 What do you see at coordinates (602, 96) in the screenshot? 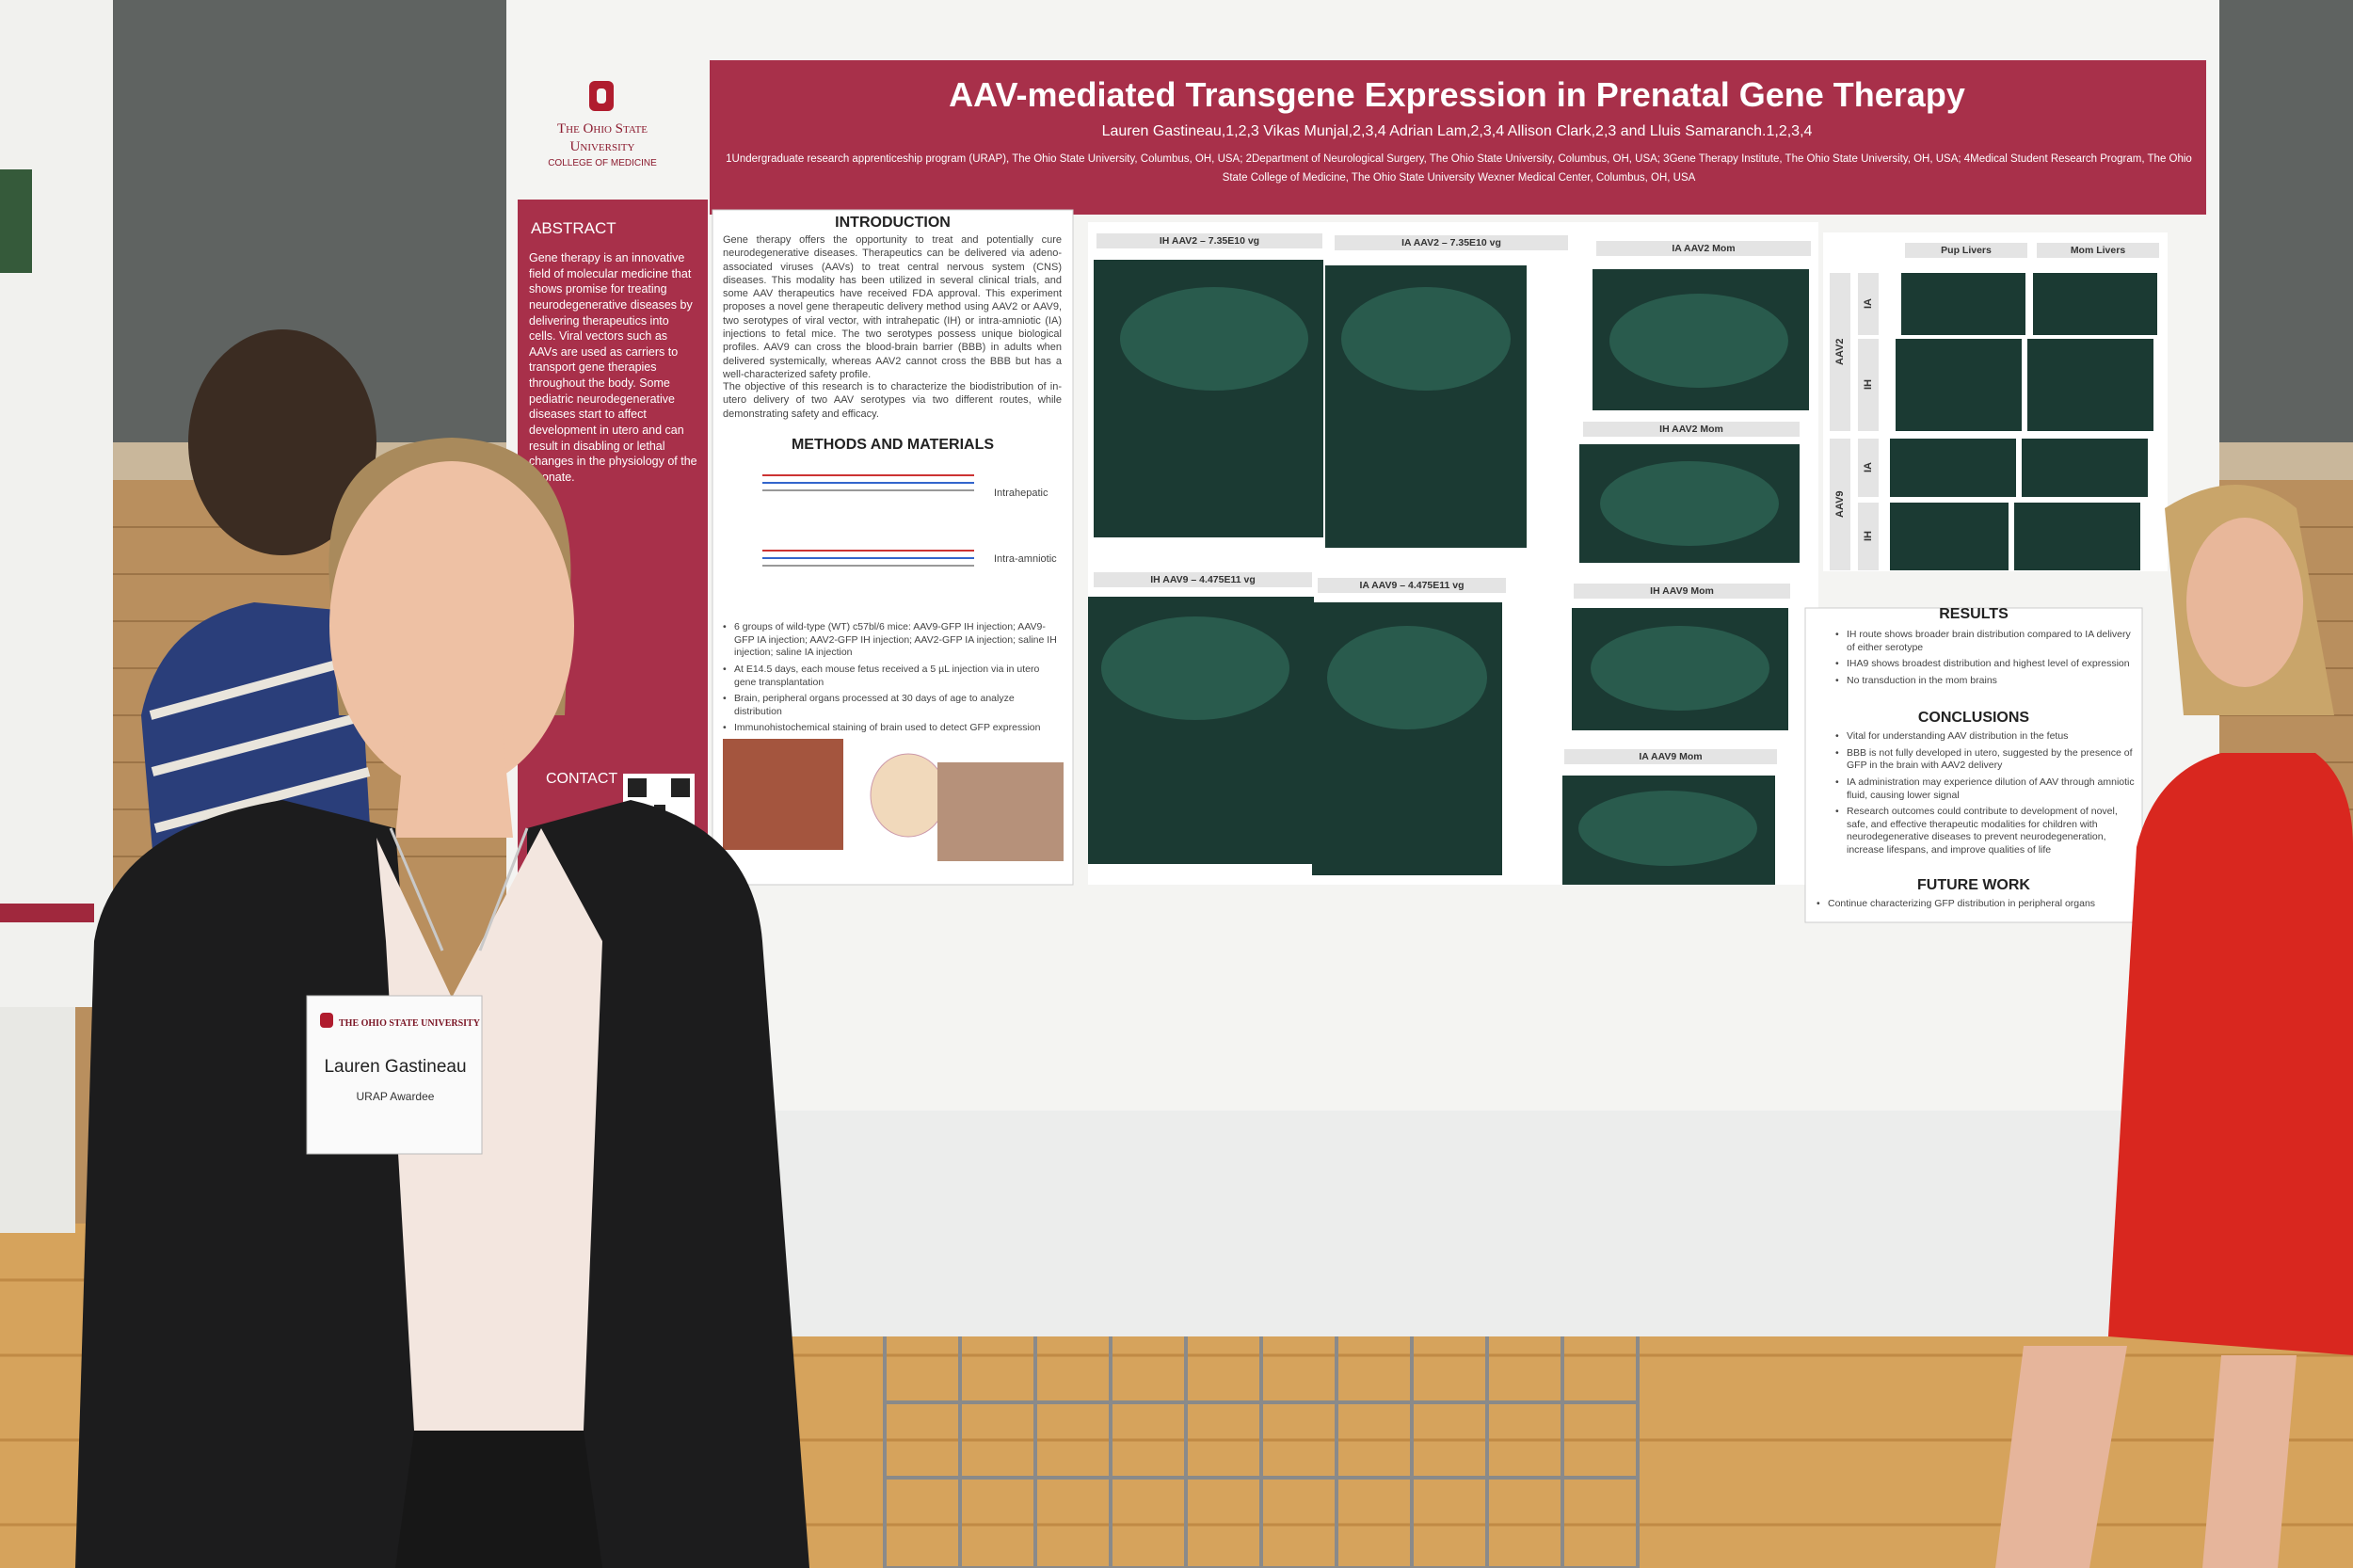
I see `osu-logo-inner` at bounding box center [602, 96].